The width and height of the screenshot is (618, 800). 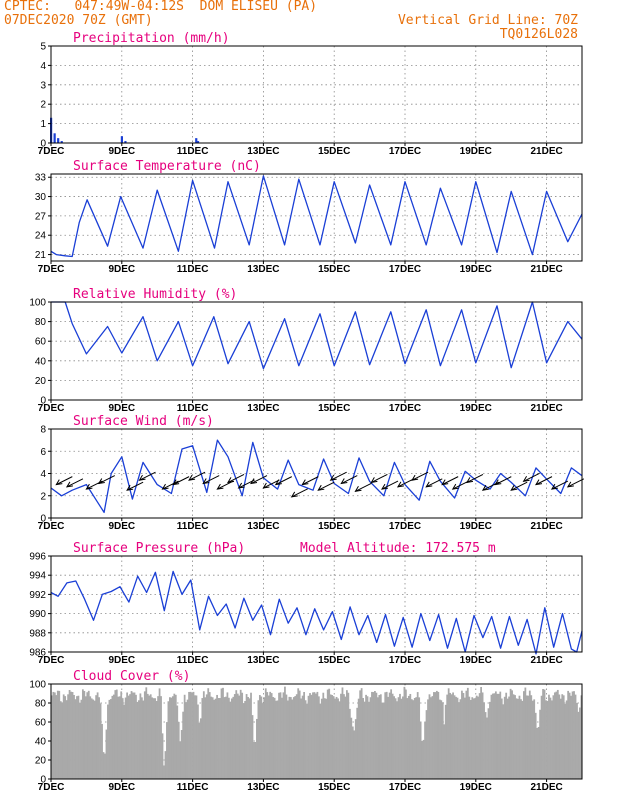 What do you see at coordinates (43, 452) in the screenshot?
I see `wind-ytick-label: 6` at bounding box center [43, 452].